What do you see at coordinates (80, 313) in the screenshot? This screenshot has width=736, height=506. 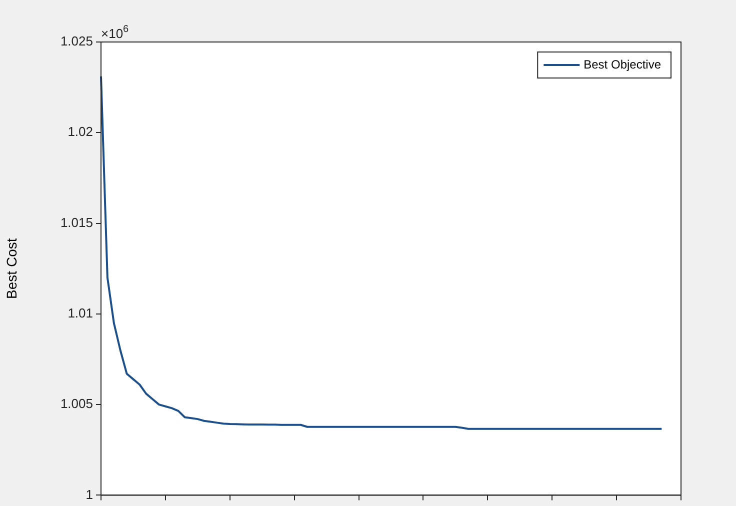 I see `y-tick-label: 1.01` at bounding box center [80, 313].